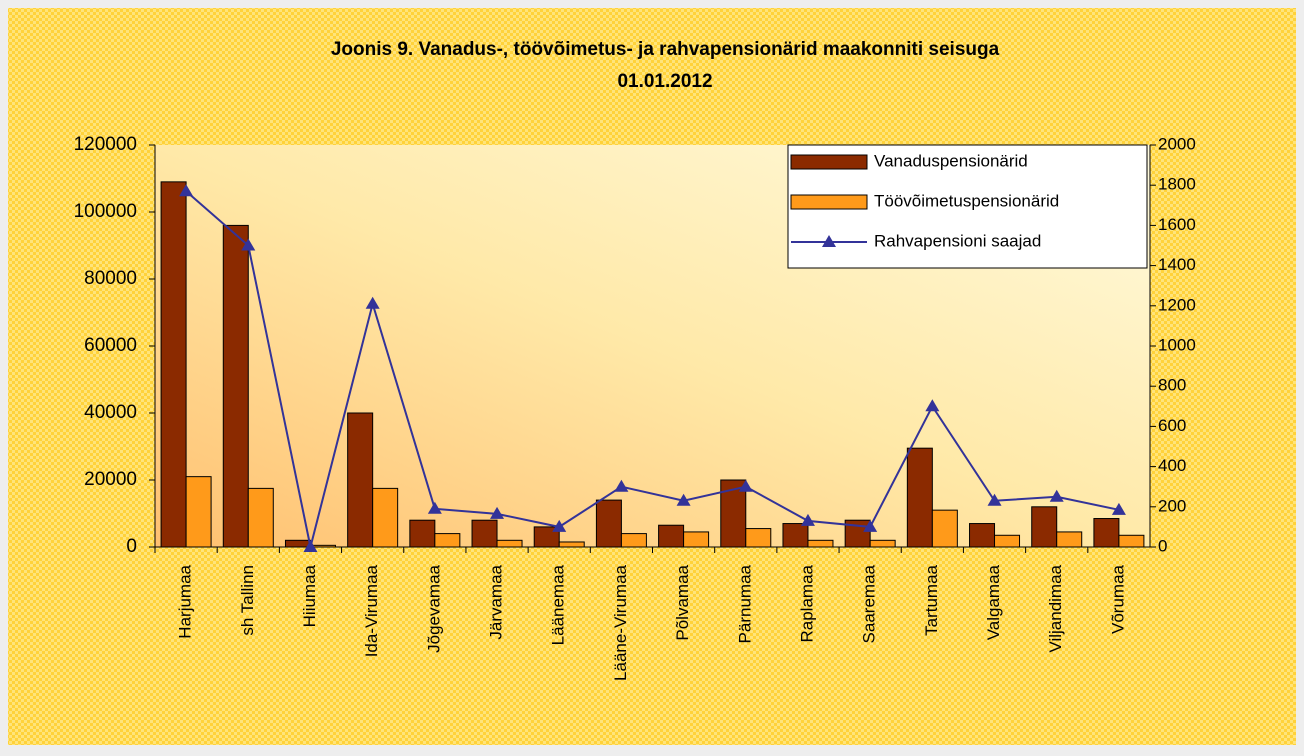  I want to click on y-tick-label: 20000, so click(110, 479).